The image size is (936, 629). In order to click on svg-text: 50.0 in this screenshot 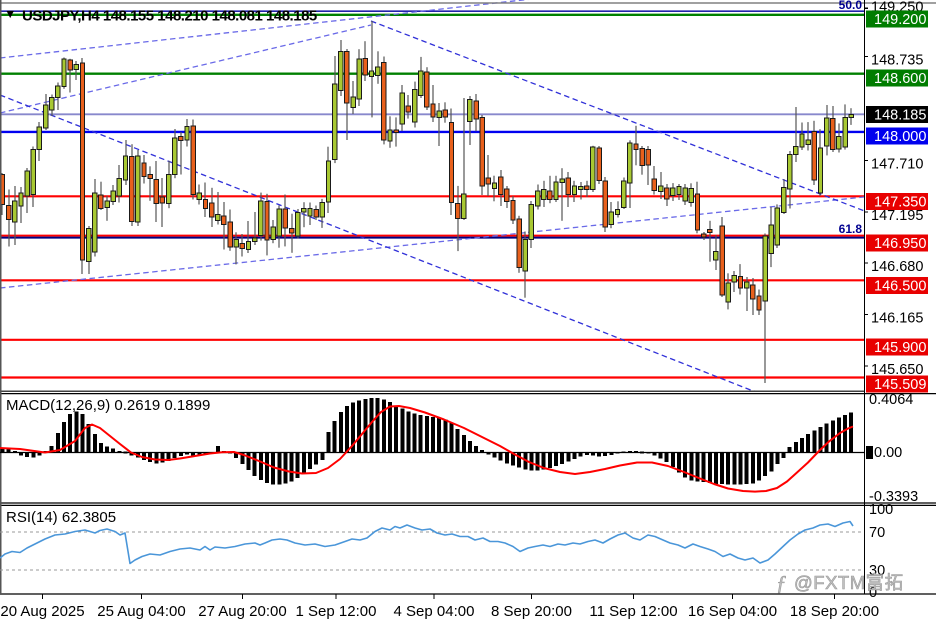, I will do `click(851, 6)`.